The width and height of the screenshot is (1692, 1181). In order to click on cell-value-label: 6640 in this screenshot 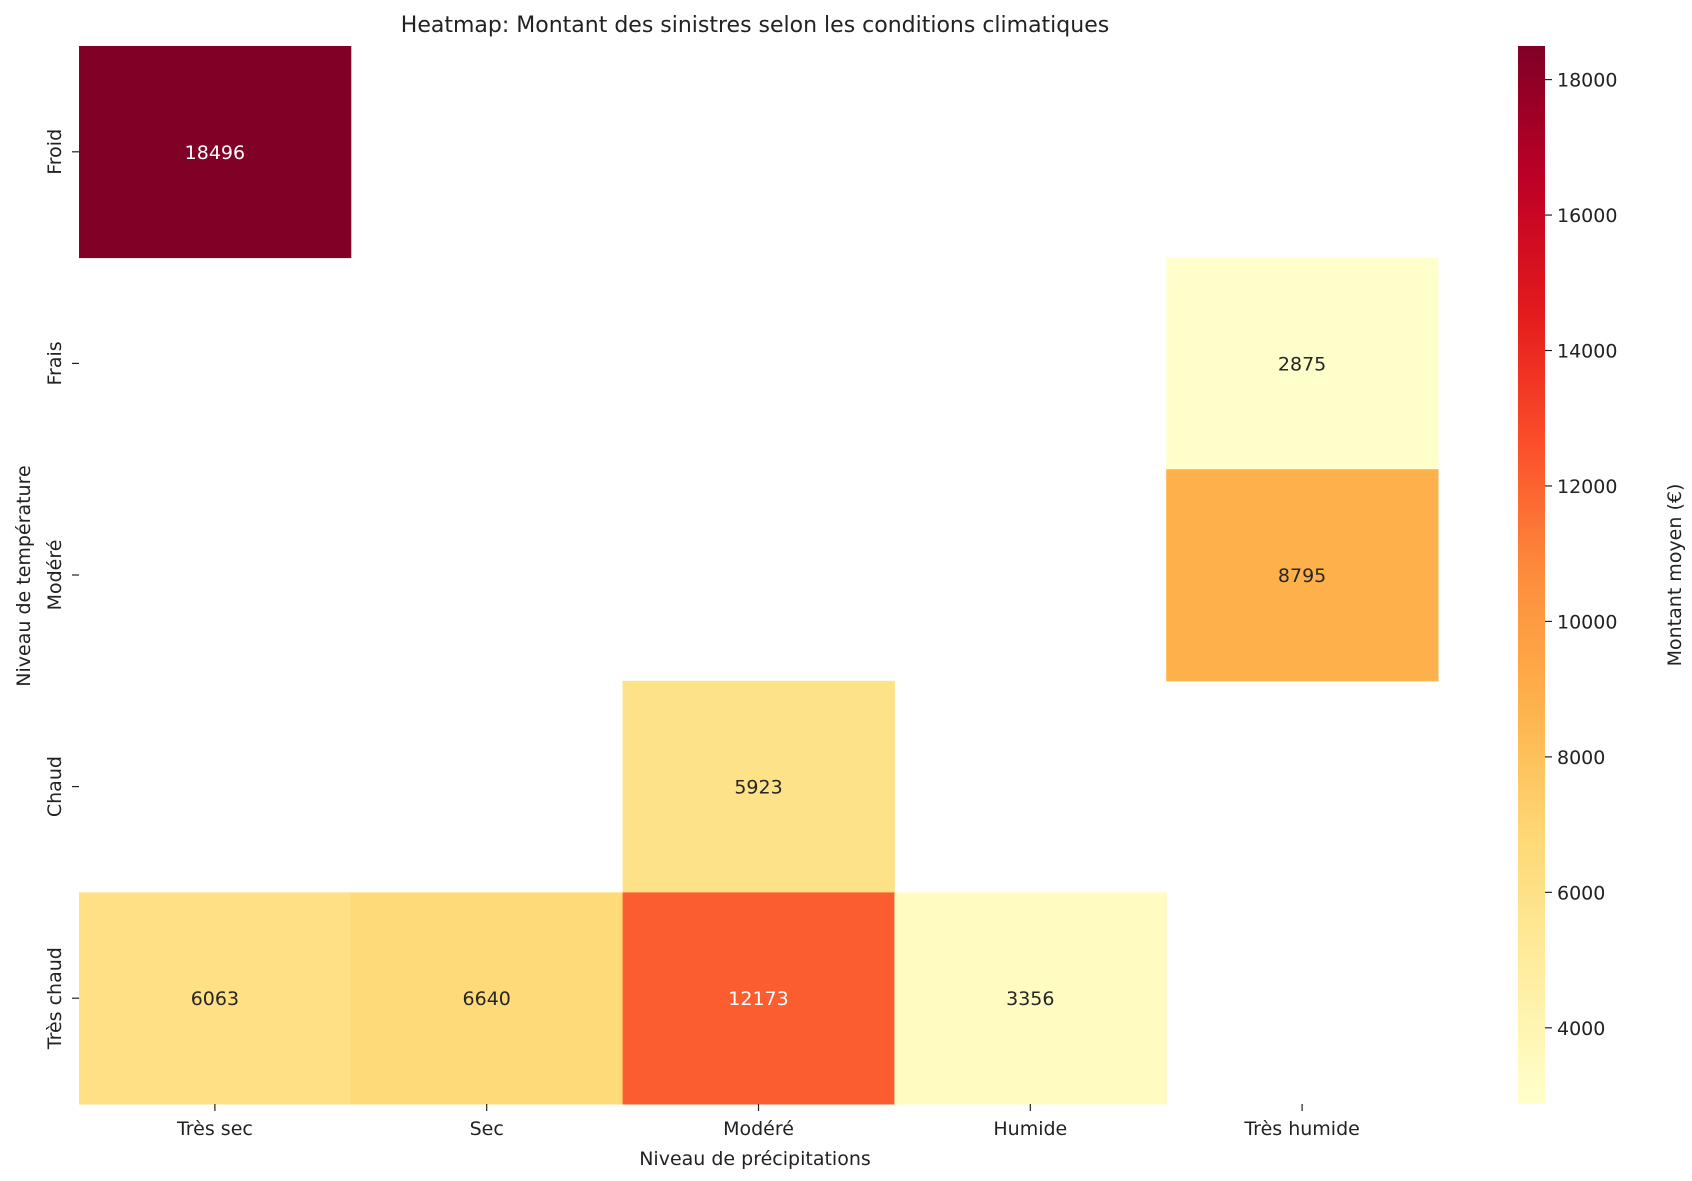, I will do `click(487, 999)`.